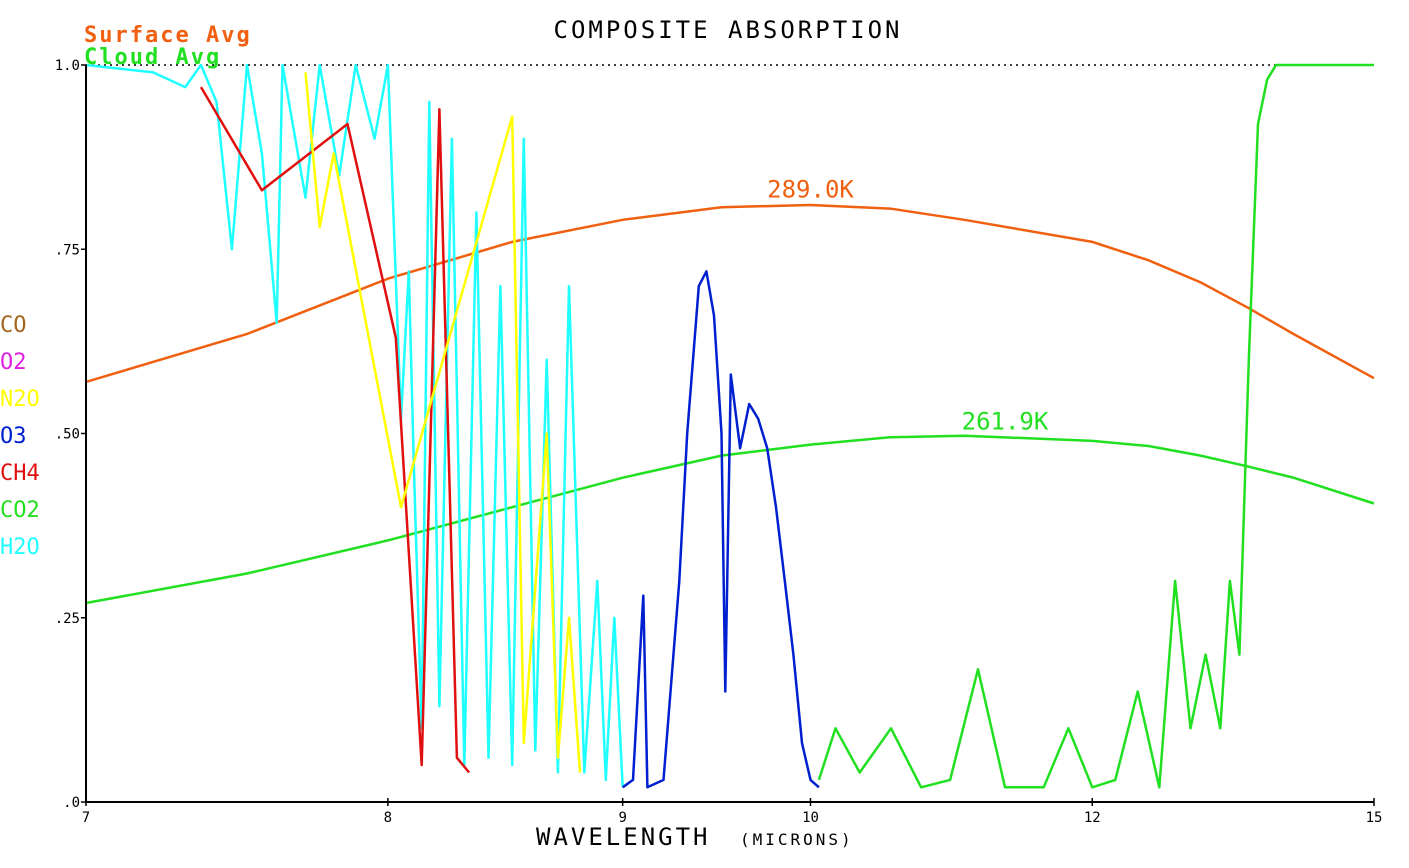 The width and height of the screenshot is (1409, 868). Describe the element at coordinates (728, 30) in the screenshot. I see `chart-title: COMPOSITE ABSORPTION` at that location.